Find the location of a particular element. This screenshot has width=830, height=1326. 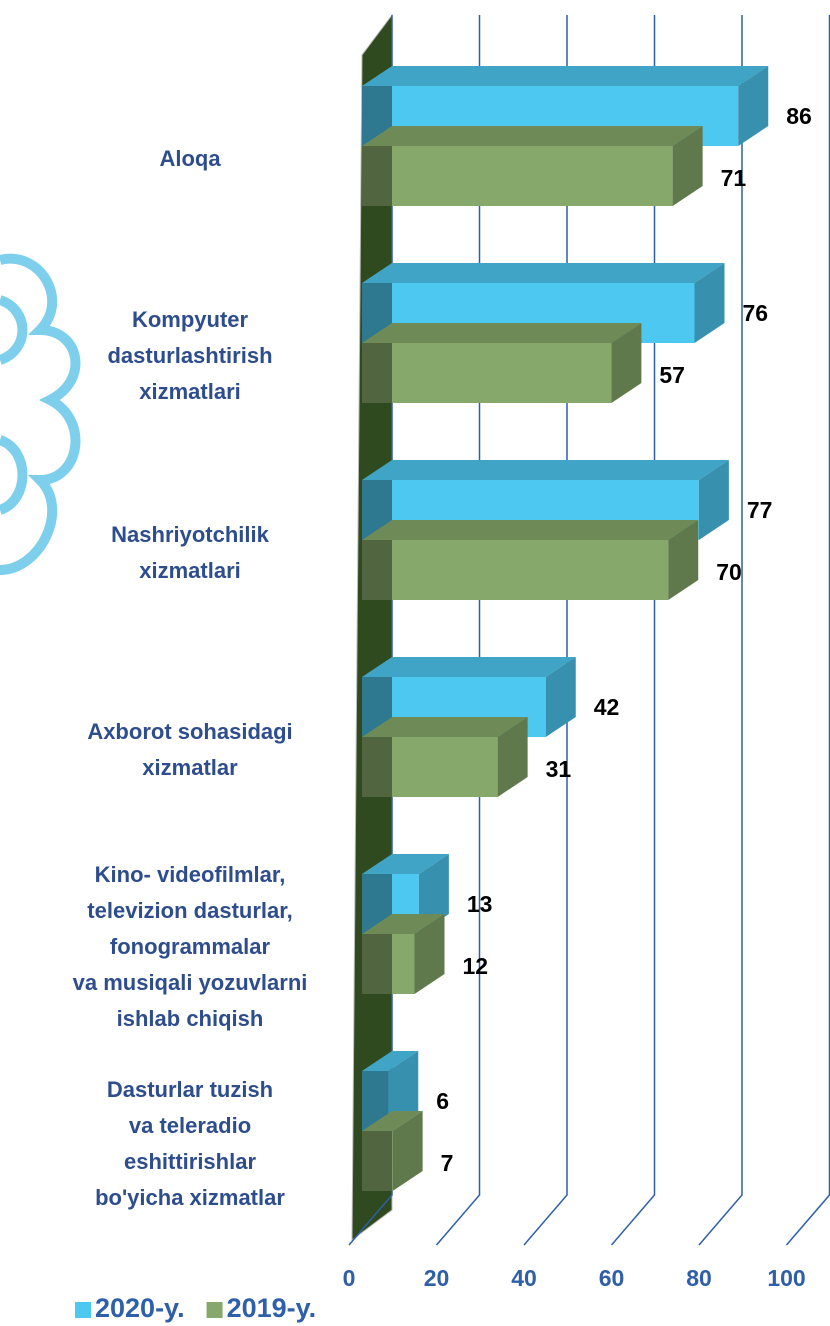

value-label: 70 is located at coordinates (729, 572).